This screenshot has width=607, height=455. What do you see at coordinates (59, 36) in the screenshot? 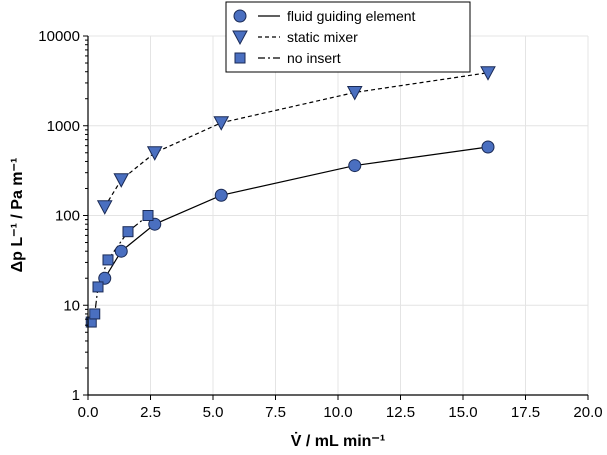
I see `y-tick-label: 10000` at bounding box center [59, 36].